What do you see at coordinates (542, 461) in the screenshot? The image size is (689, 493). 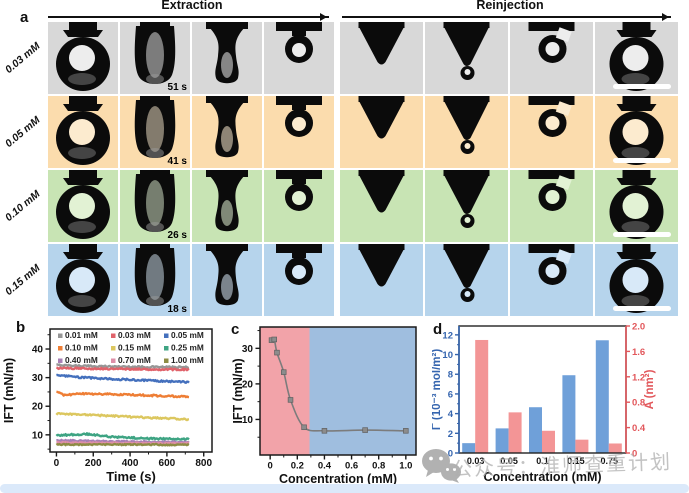 I see `svg-text: 0.1` at bounding box center [542, 461].